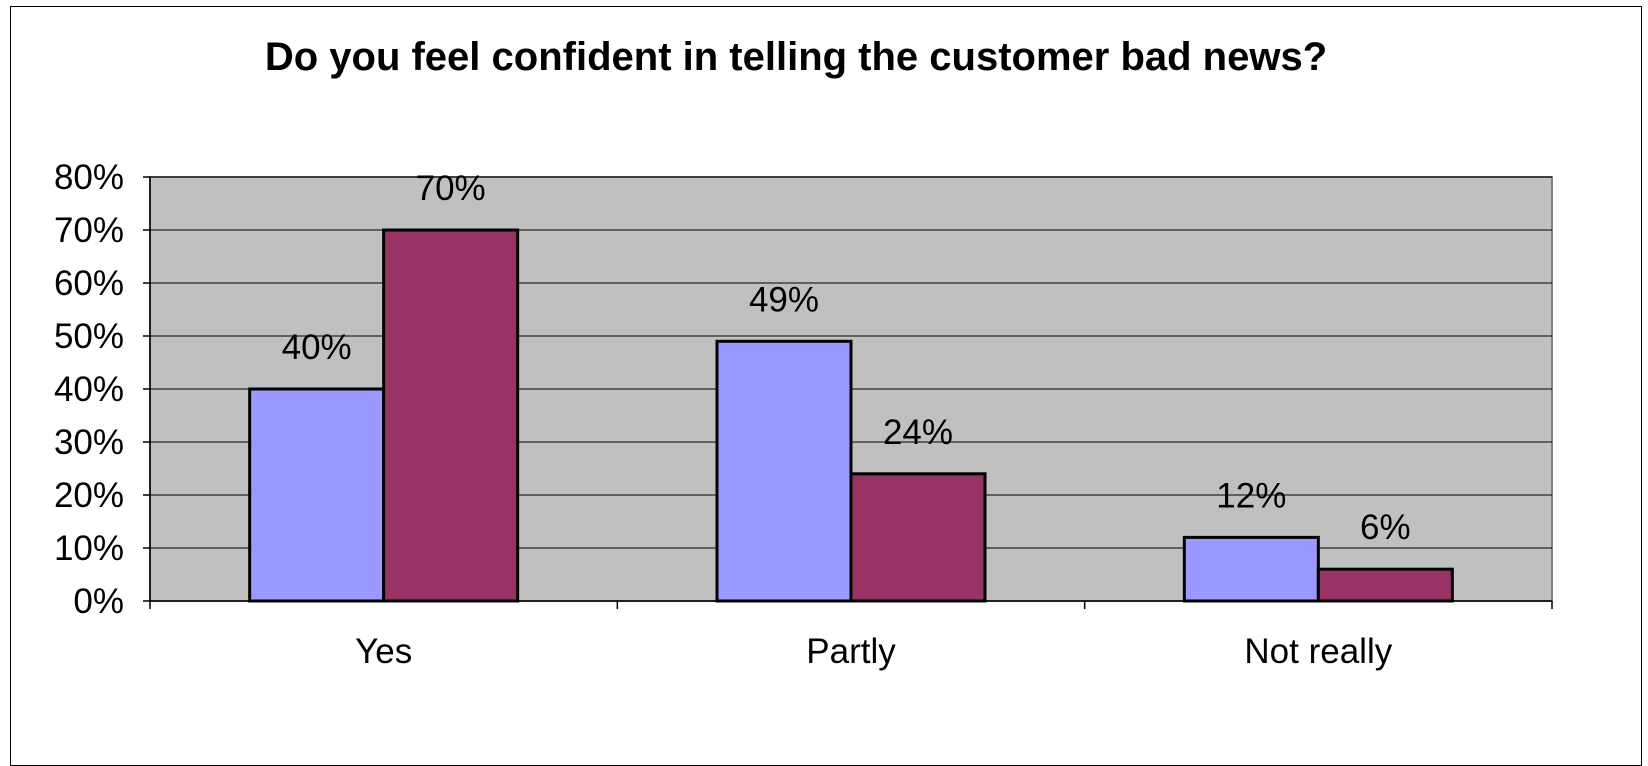 The image size is (1648, 766). I want to click on y-tick-label: 30%, so click(89, 442).